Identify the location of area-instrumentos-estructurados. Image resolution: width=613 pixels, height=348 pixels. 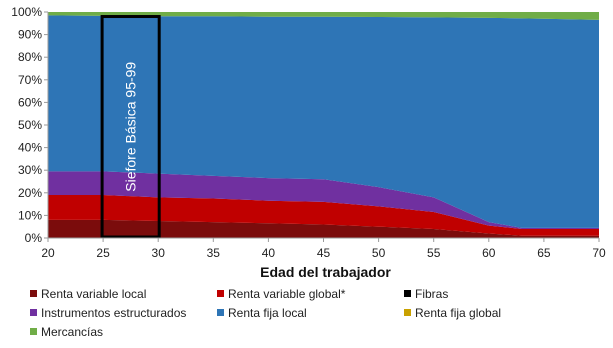
(323, 200).